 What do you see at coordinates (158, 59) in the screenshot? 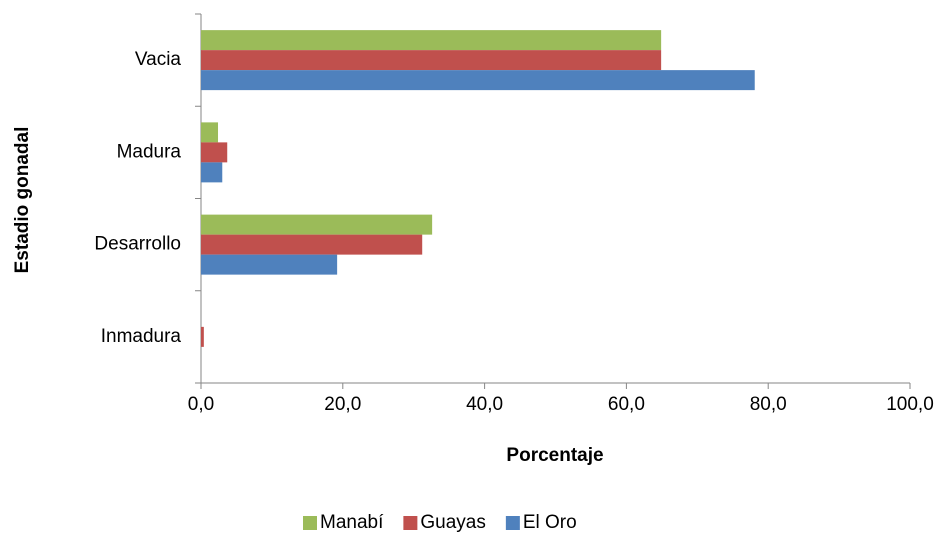
I see `y-tick-label: Vacia` at bounding box center [158, 59].